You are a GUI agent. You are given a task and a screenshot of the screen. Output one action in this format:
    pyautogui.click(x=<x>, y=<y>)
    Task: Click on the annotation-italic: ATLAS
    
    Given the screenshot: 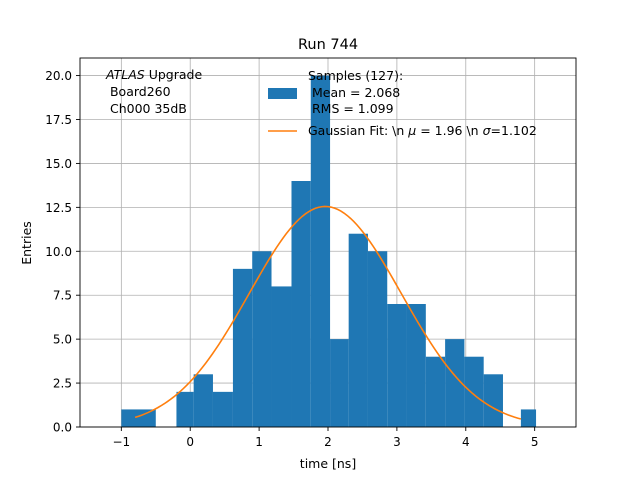 What is the action you would take?
    pyautogui.click(x=125, y=74)
    